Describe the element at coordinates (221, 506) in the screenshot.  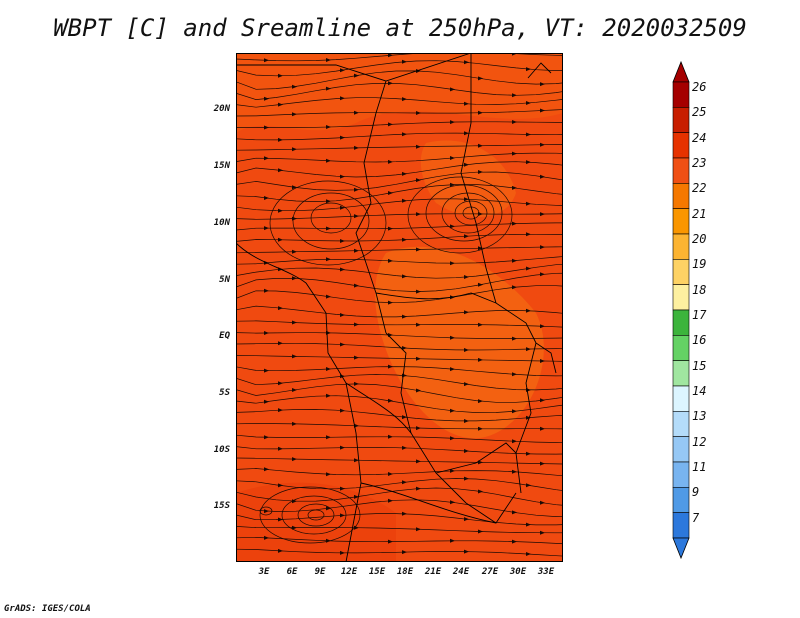
I see `lat-label: 15S` at that location.